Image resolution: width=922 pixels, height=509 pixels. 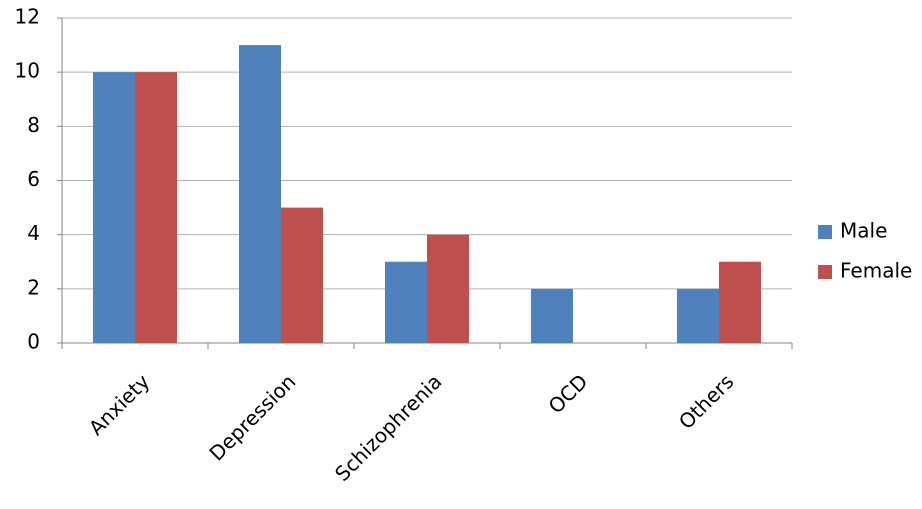 What do you see at coordinates (33, 179) in the screenshot?
I see `y-tick-label: 6` at bounding box center [33, 179].